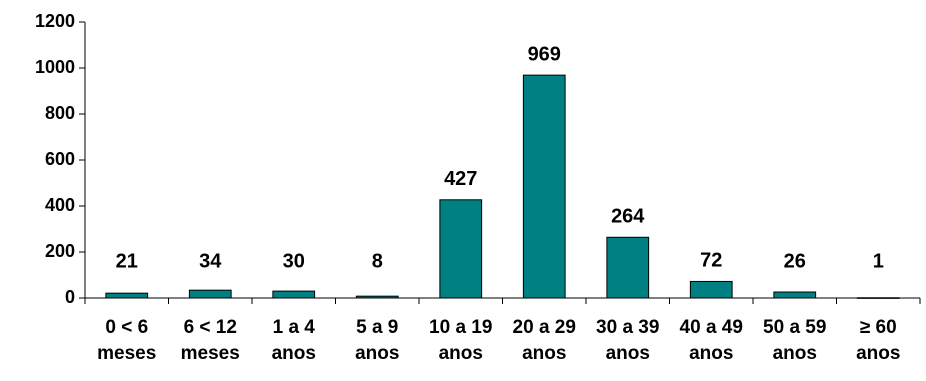 The image size is (926, 381). I want to click on x-axis, so click(502, 300).